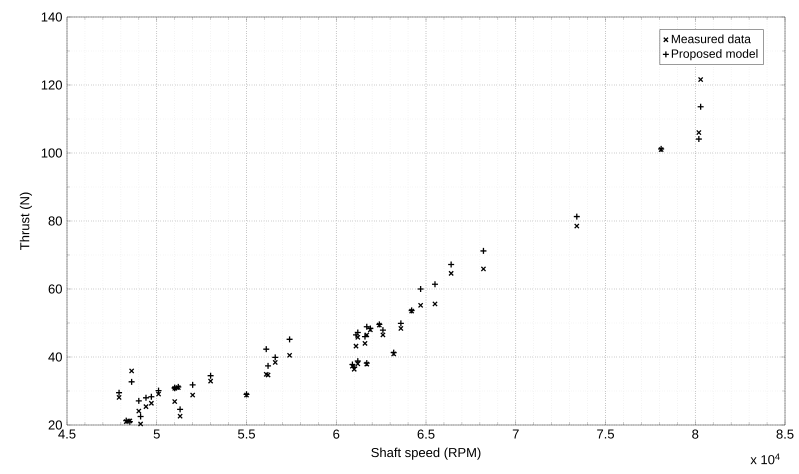  I want to click on x-tick-label: 8.5, so click(785, 434).